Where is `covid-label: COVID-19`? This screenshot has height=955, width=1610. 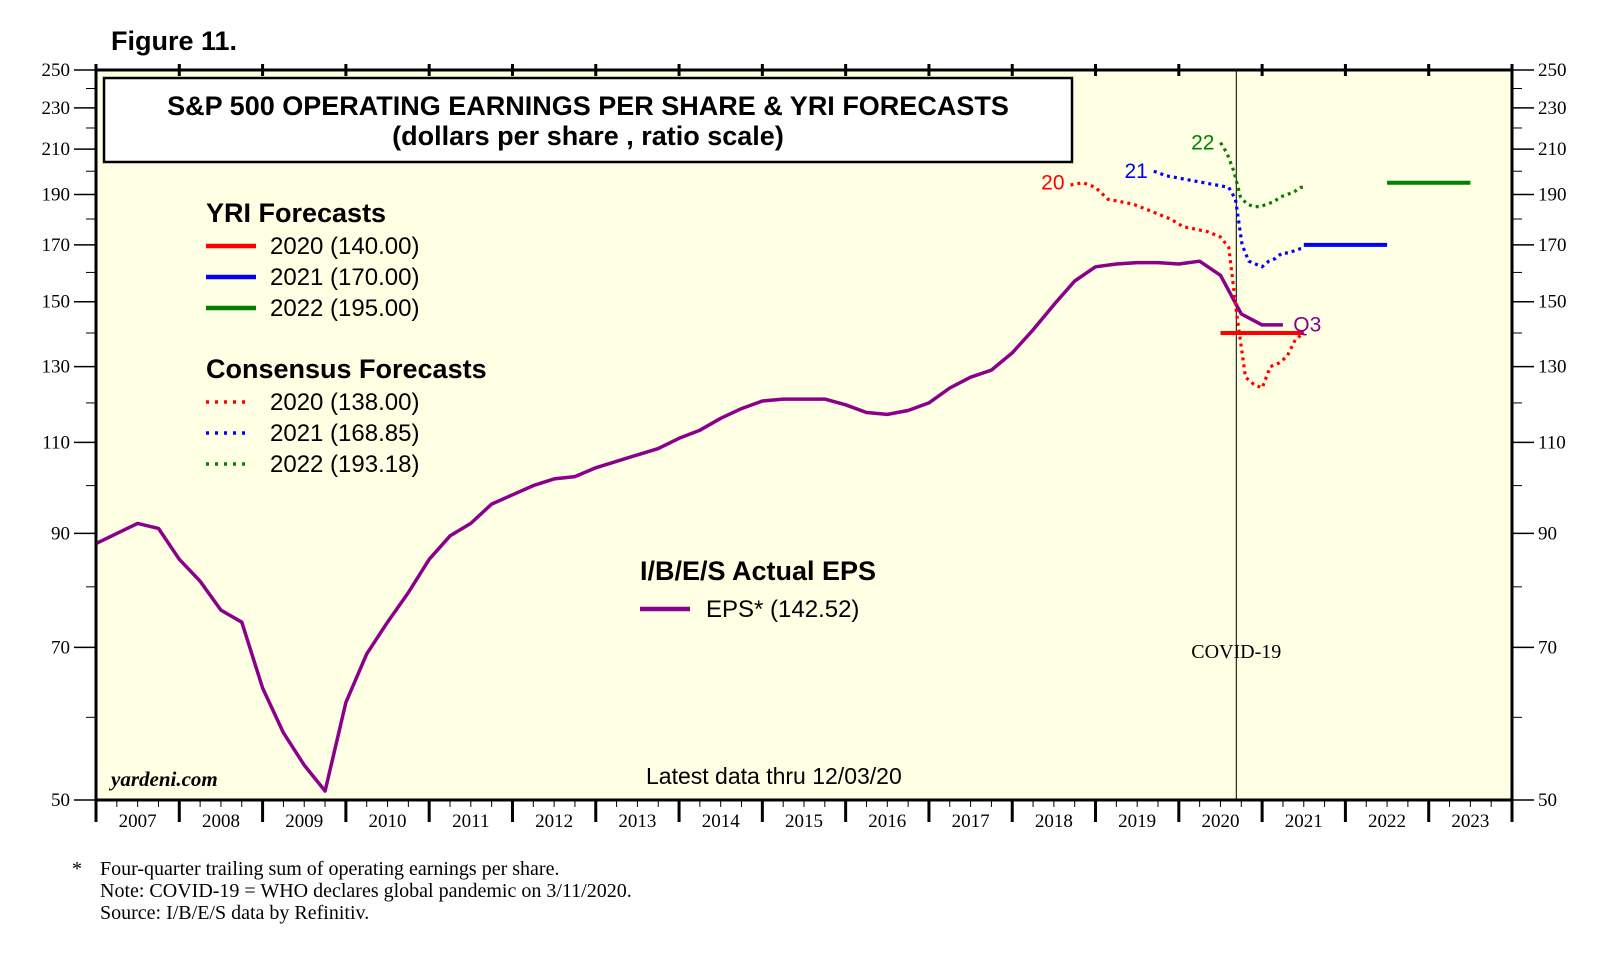
covid-label: COVID-19 is located at coordinates (1236, 652).